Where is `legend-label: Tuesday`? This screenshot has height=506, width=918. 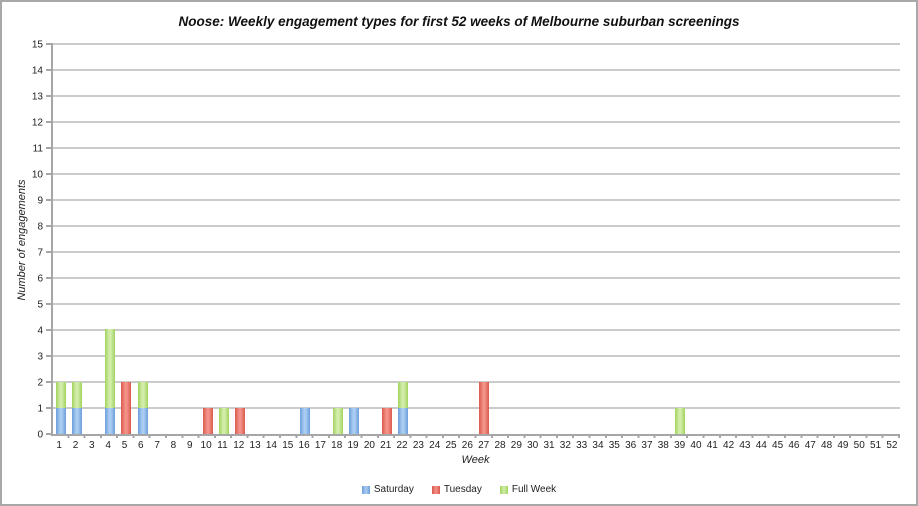
legend-label: Tuesday is located at coordinates (462, 489).